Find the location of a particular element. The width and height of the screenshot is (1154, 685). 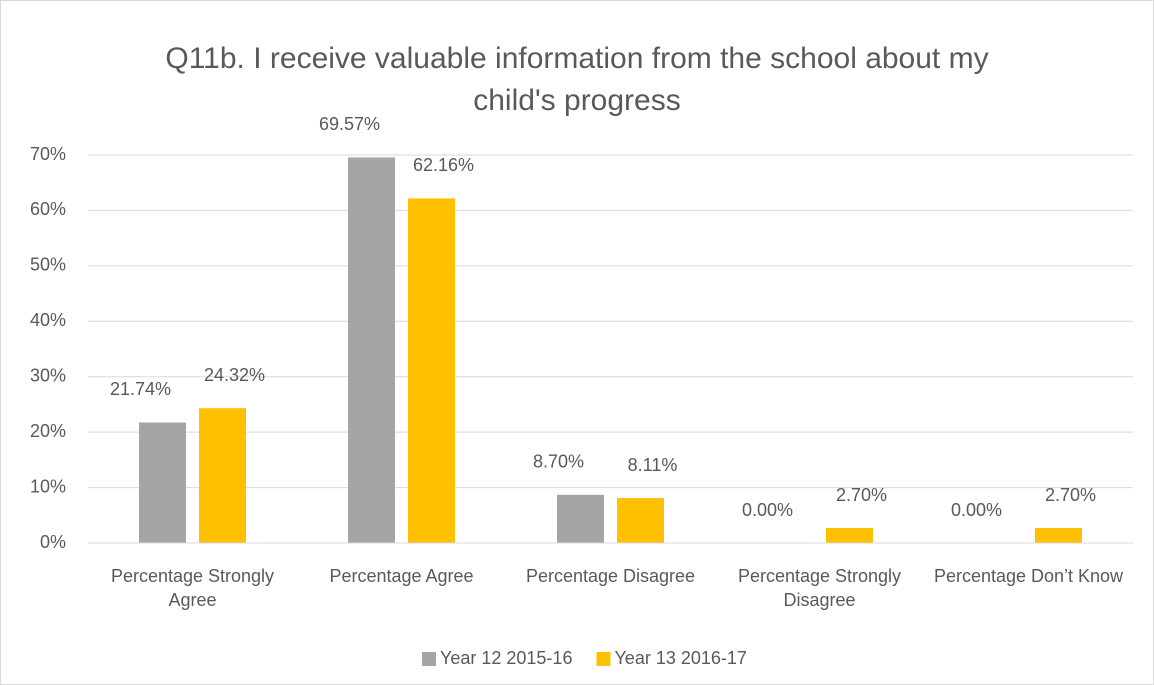

x-tick-label: Percentage Agree is located at coordinates (401, 576).